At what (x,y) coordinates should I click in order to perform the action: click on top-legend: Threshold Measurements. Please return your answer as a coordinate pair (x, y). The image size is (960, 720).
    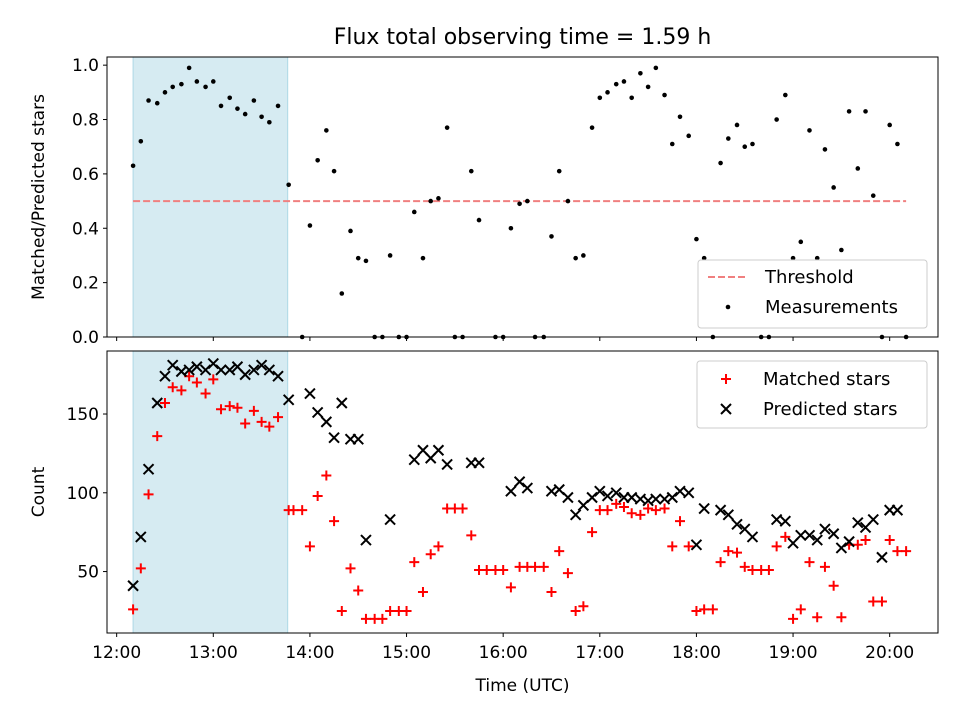
    Looking at the image, I should click on (812, 294).